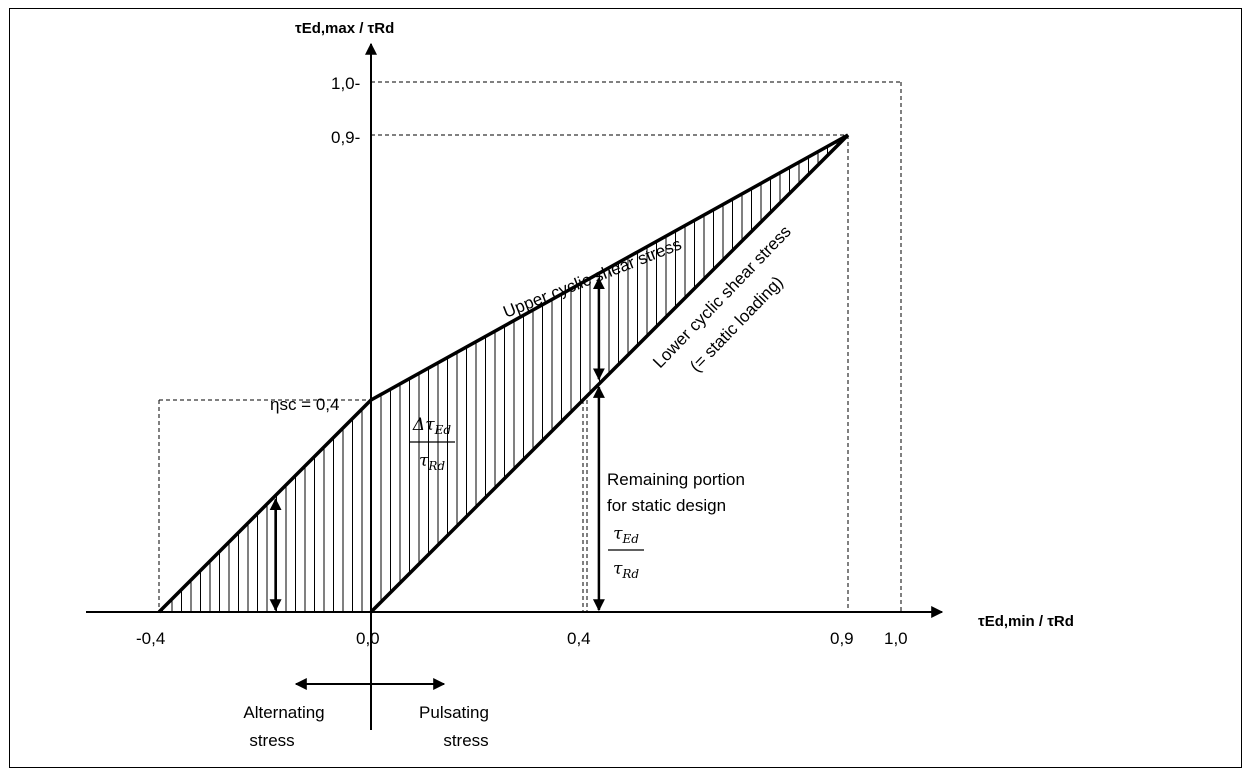 The height and width of the screenshot is (768, 1253). What do you see at coordinates (345, 137) in the screenshot?
I see `y-tick-09: 0,9-` at bounding box center [345, 137].